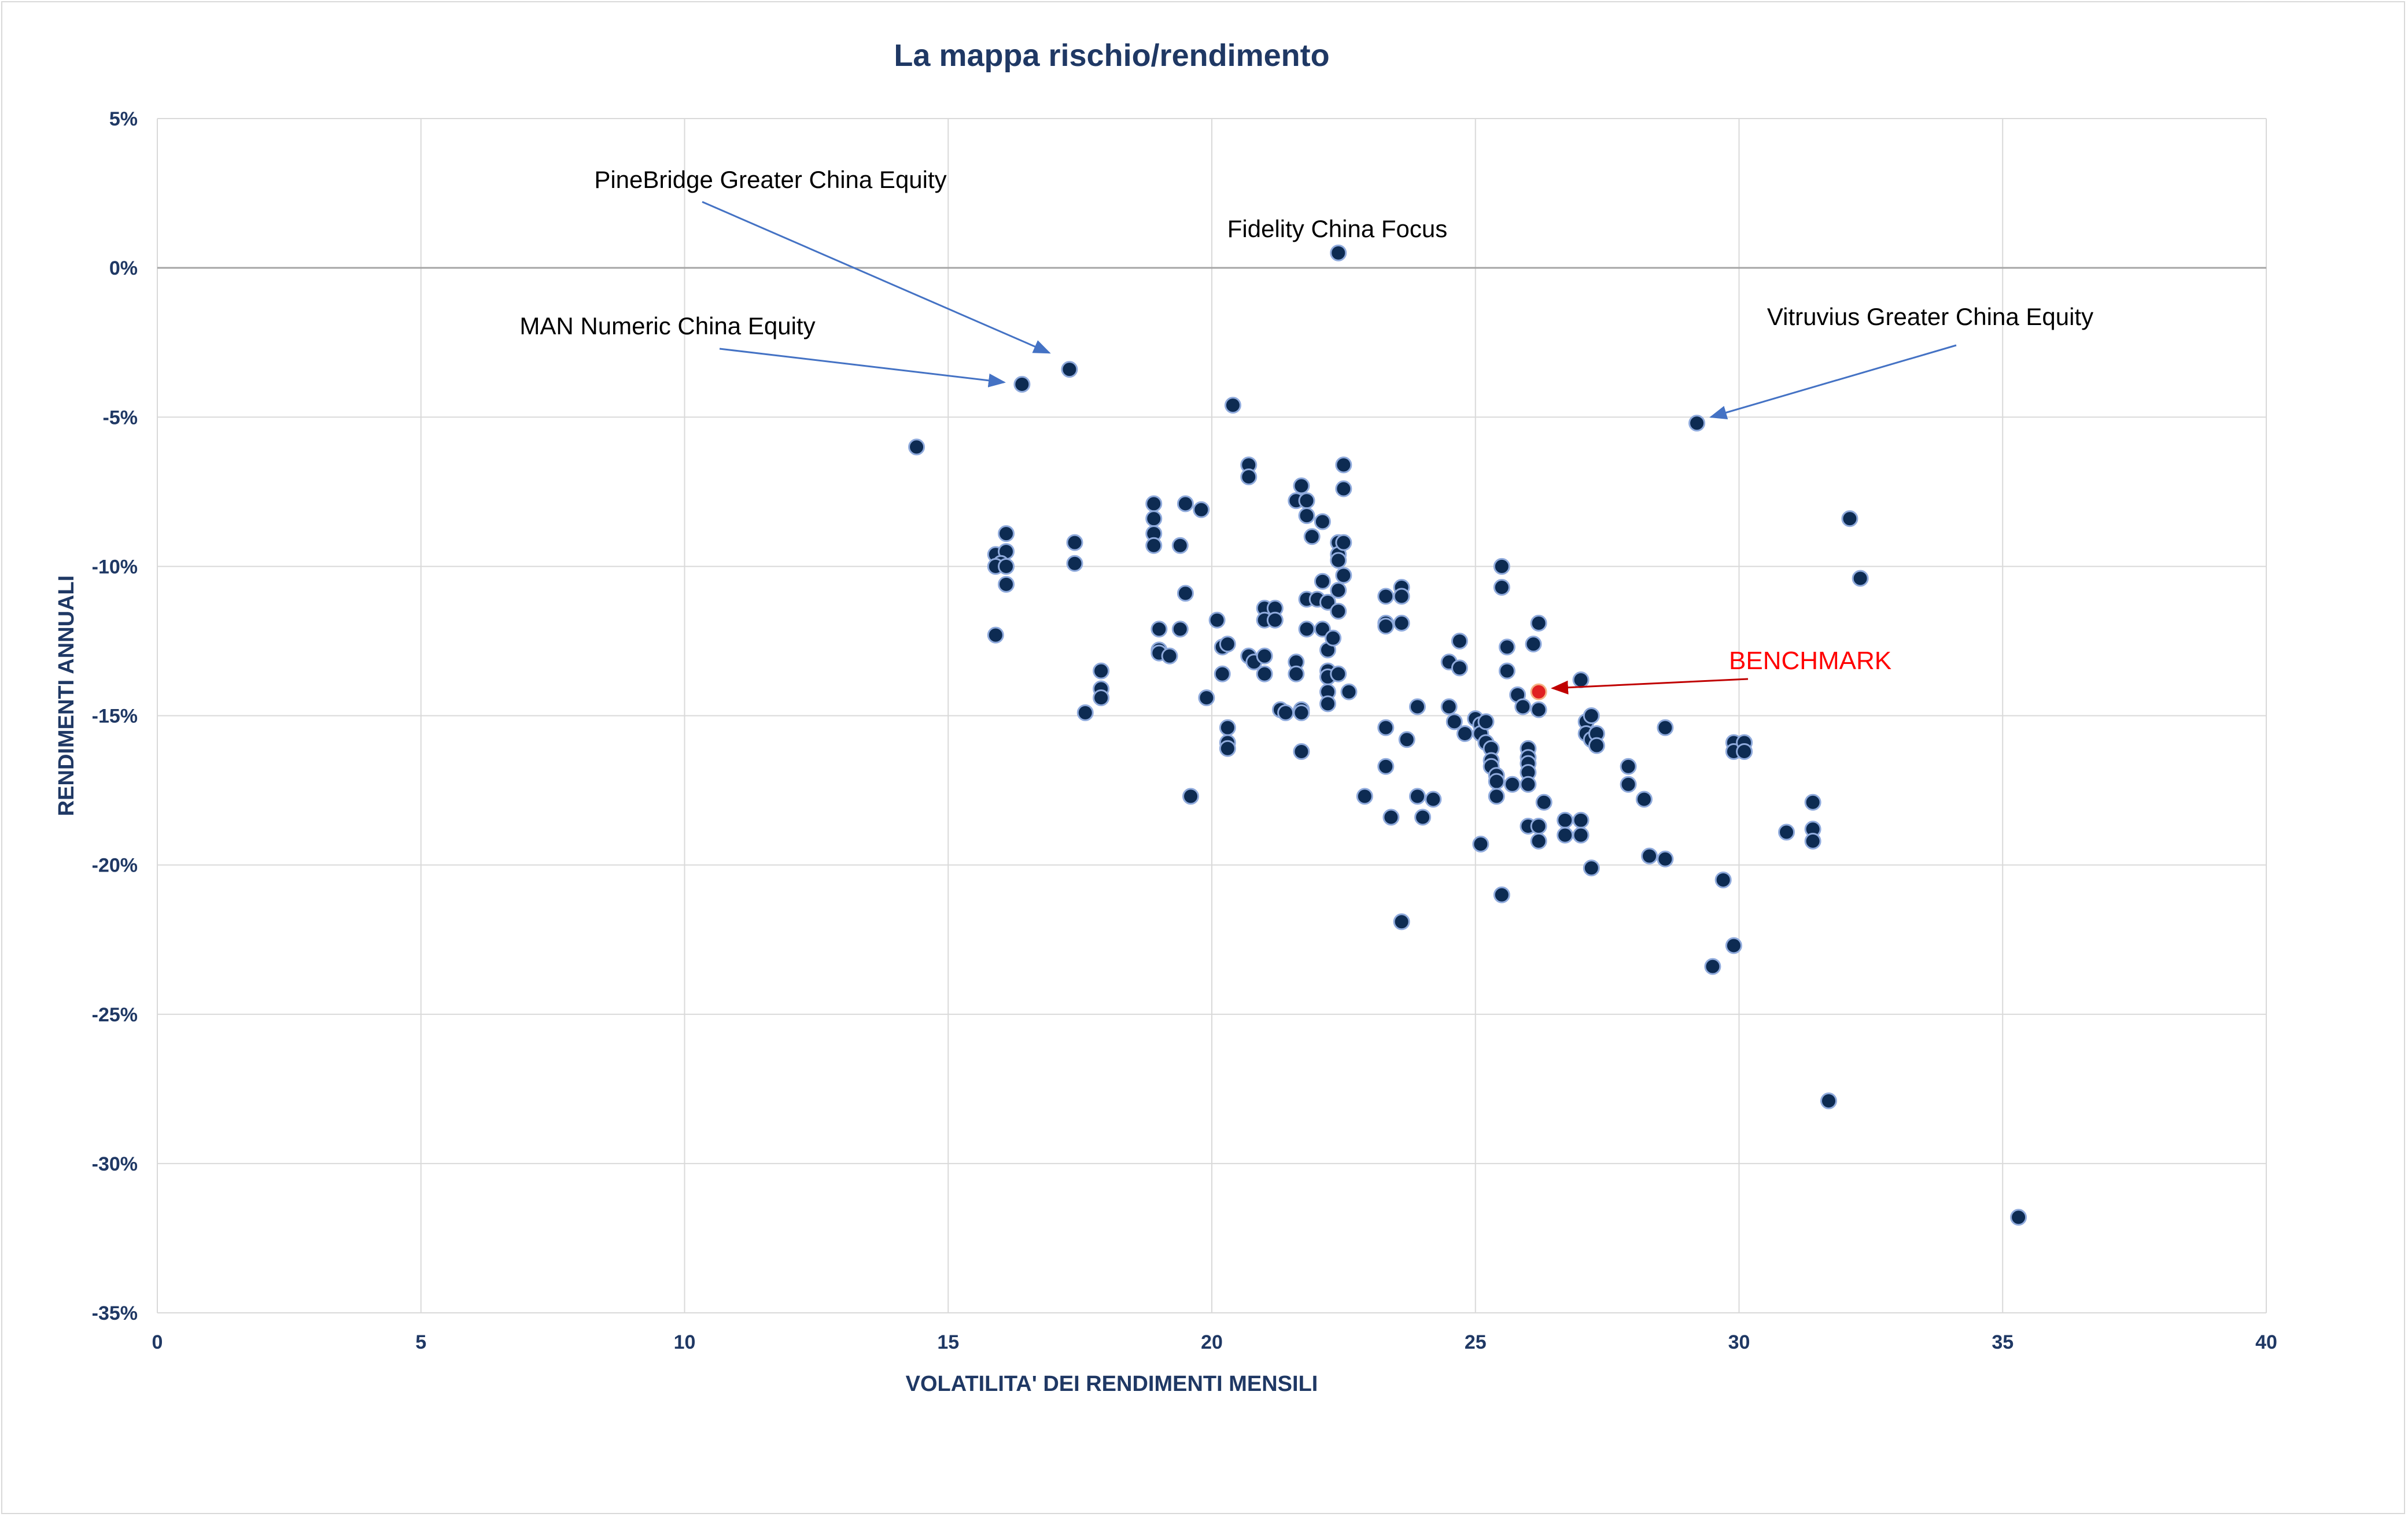 The image size is (2408, 1517). Describe the element at coordinates (1538, 691) in the screenshot. I see `benchmark-point` at that location.